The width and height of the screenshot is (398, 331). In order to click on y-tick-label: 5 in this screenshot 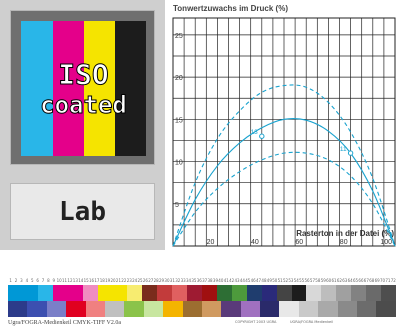, I will do `click(177, 205)`.